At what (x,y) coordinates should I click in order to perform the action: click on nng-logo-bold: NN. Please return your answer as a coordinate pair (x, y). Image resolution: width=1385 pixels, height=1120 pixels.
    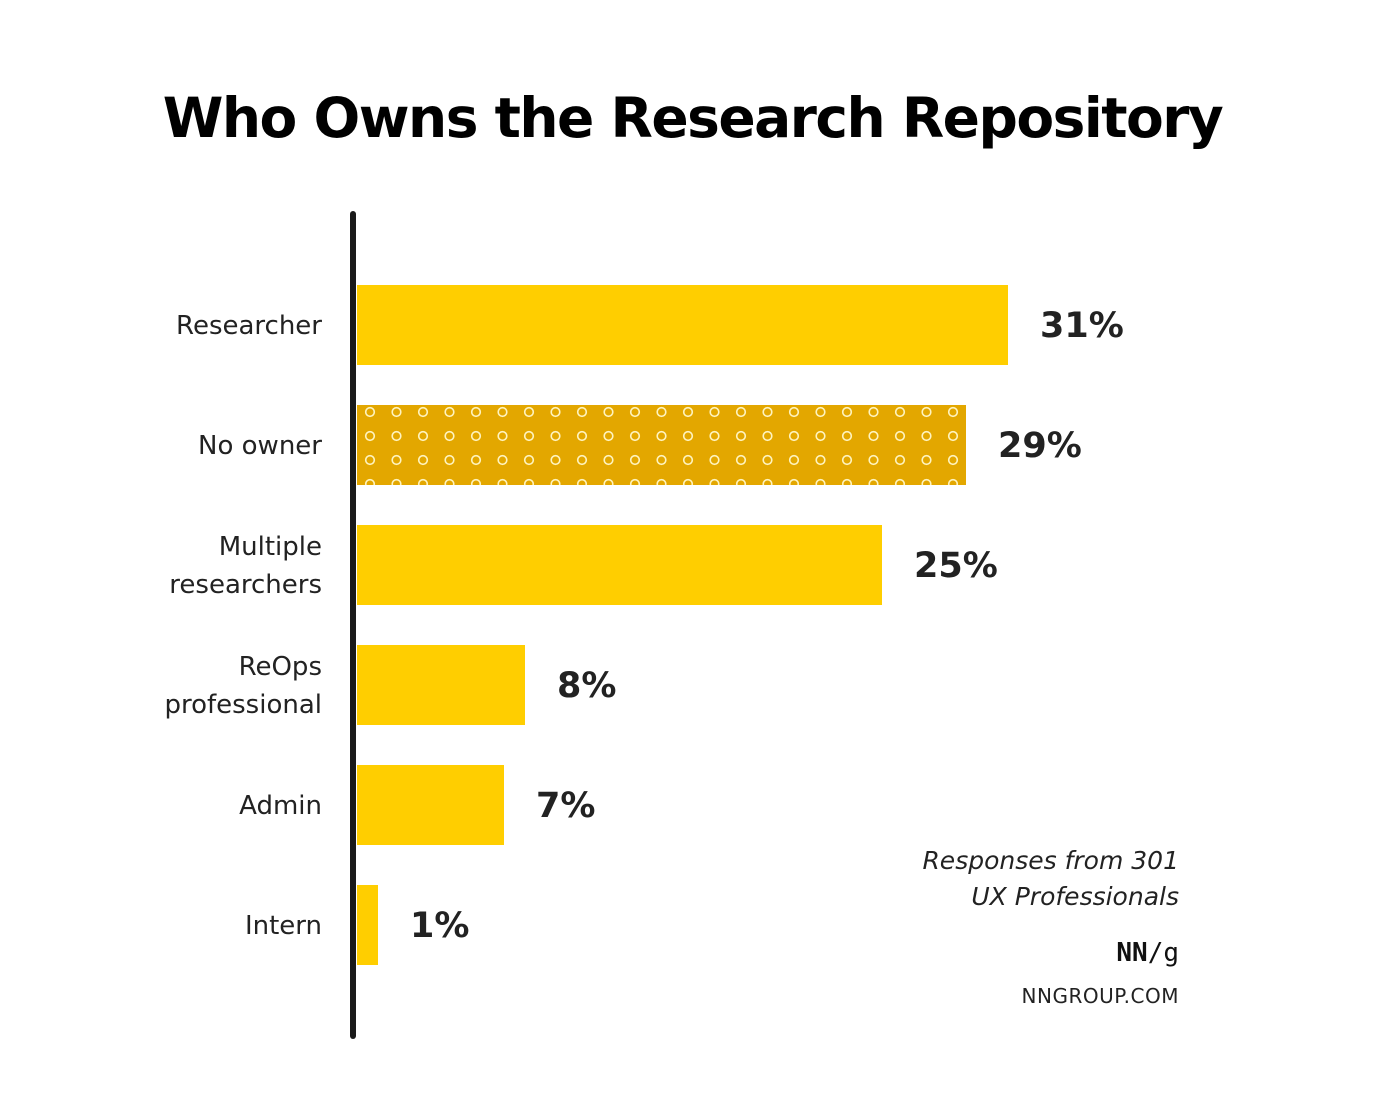
    Looking at the image, I should click on (1132, 953).